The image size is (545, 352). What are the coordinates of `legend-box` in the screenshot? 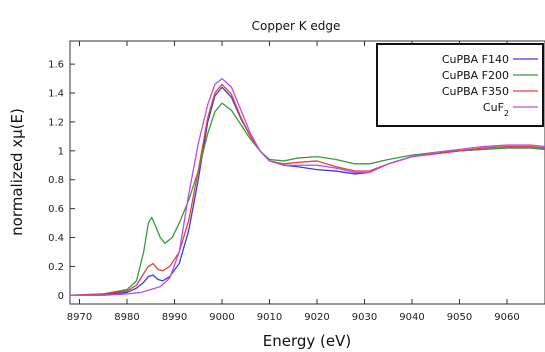 It's located at (460, 85).